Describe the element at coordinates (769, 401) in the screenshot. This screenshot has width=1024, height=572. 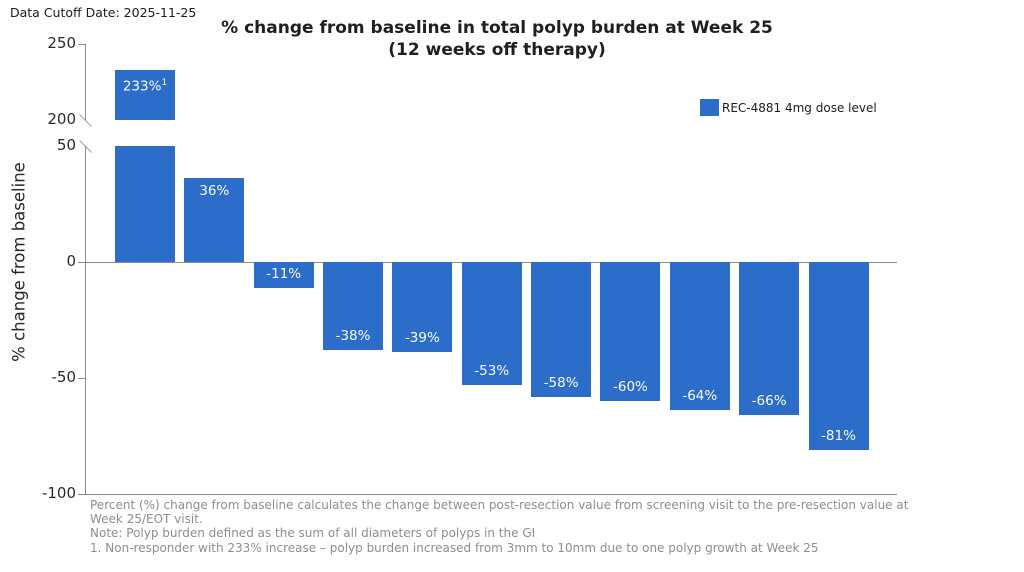
I see `bar-value-label: -66%` at that location.